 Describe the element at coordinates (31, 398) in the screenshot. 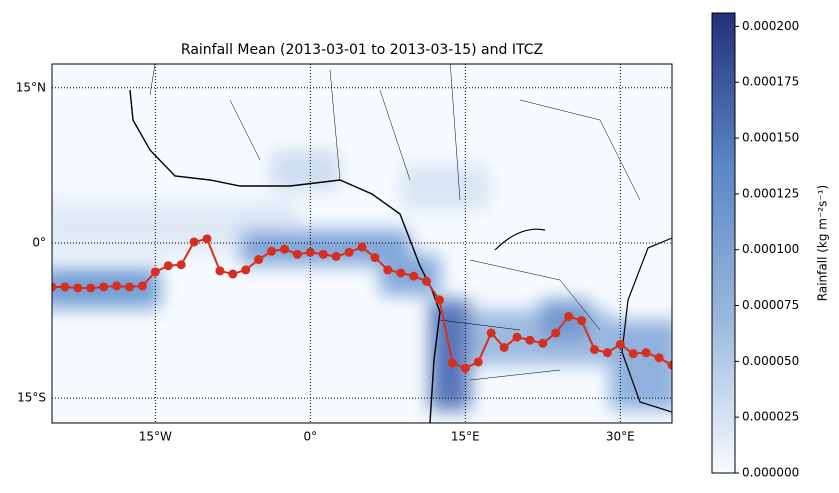

I see `y-tick-label: 15°S` at that location.